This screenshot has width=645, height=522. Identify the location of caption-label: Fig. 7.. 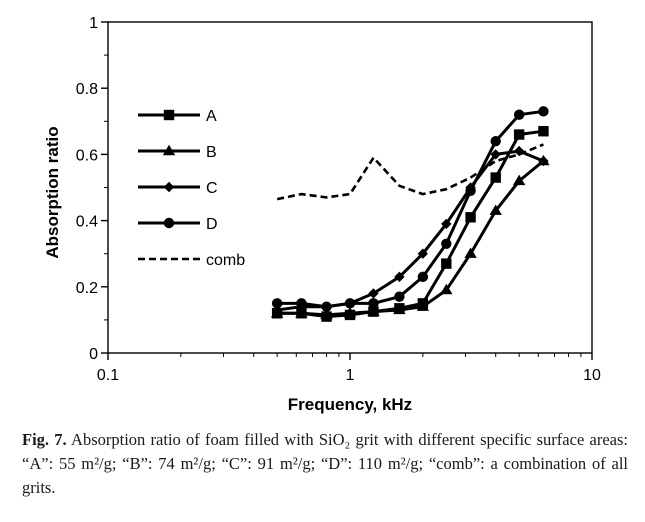
(44, 439).